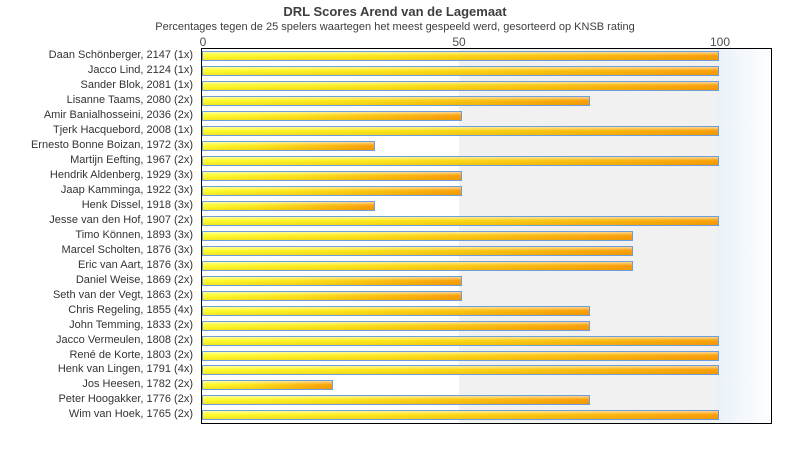 The height and width of the screenshot is (450, 790). I want to click on y-axis-label: Henk Dissel, 1918 (3x), so click(137, 205).